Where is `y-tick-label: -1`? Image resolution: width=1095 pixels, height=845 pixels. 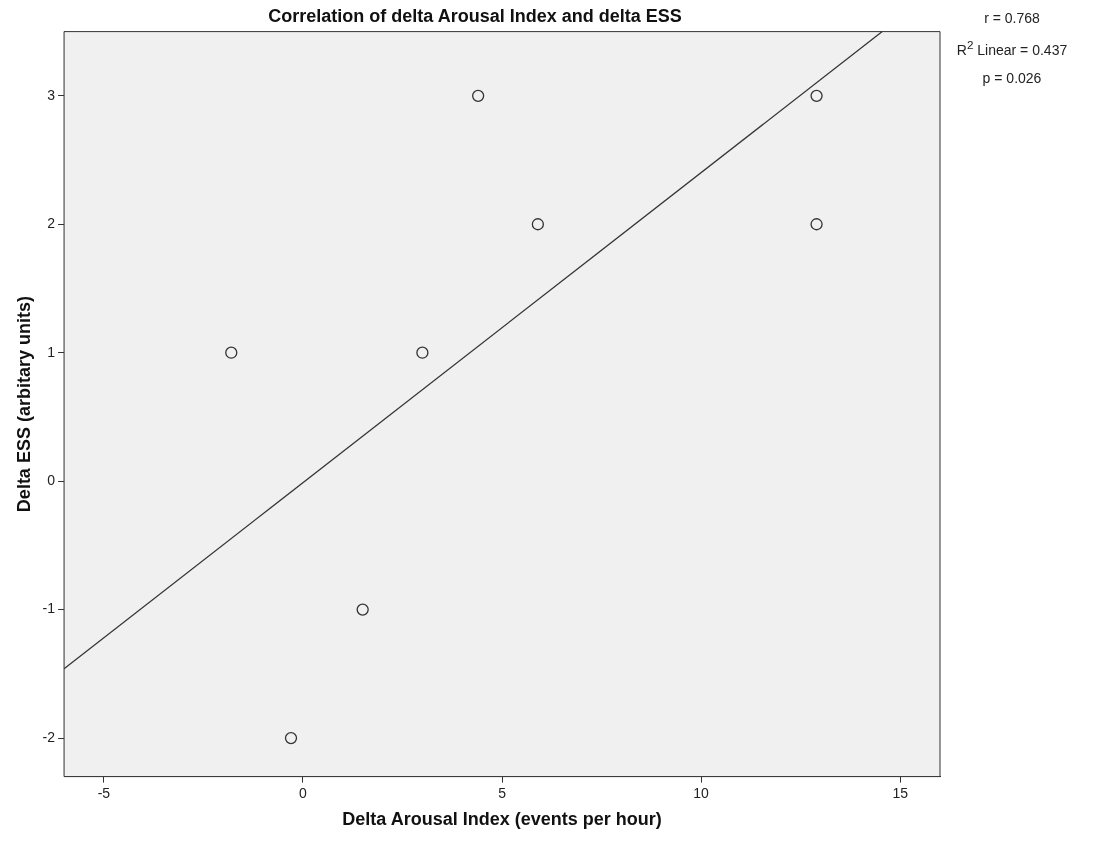 y-tick-label: -1 is located at coordinates (49, 608).